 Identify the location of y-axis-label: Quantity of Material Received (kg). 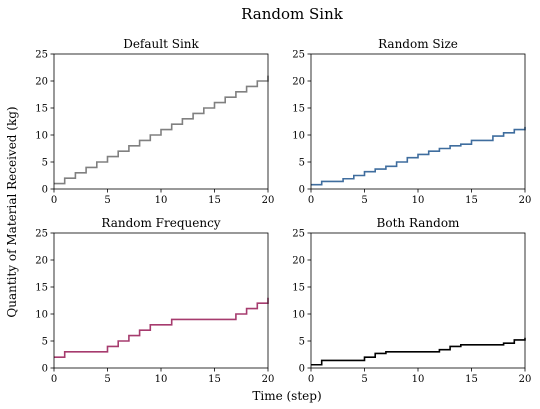
(12, 211).